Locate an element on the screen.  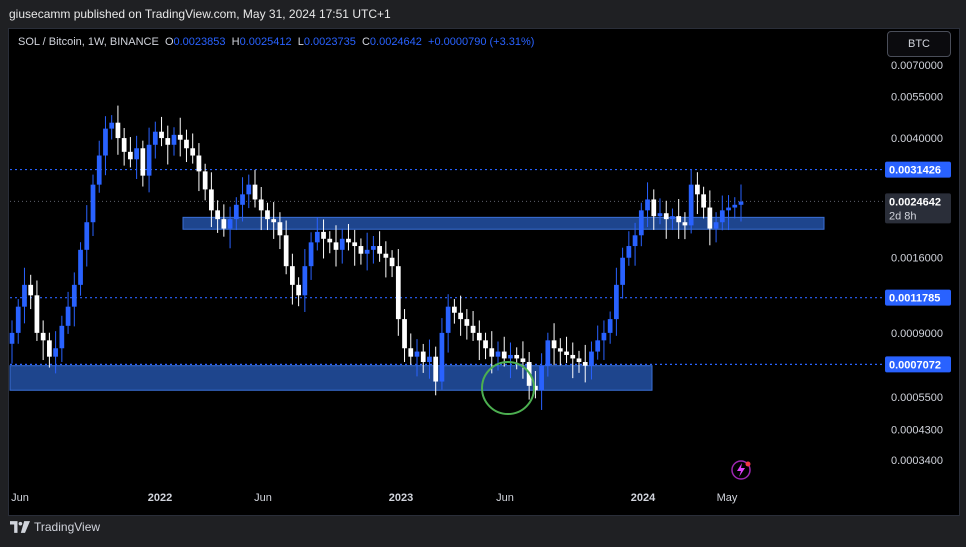
high-value: 0.0025412 is located at coordinates (265, 42).